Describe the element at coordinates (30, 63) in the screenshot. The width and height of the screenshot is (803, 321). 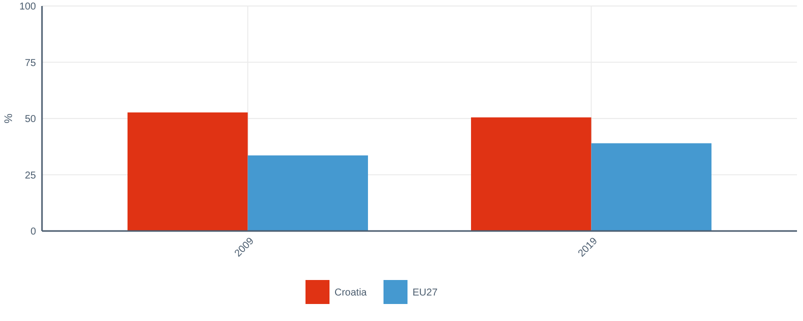
I see `y-tick-label: 75` at that location.